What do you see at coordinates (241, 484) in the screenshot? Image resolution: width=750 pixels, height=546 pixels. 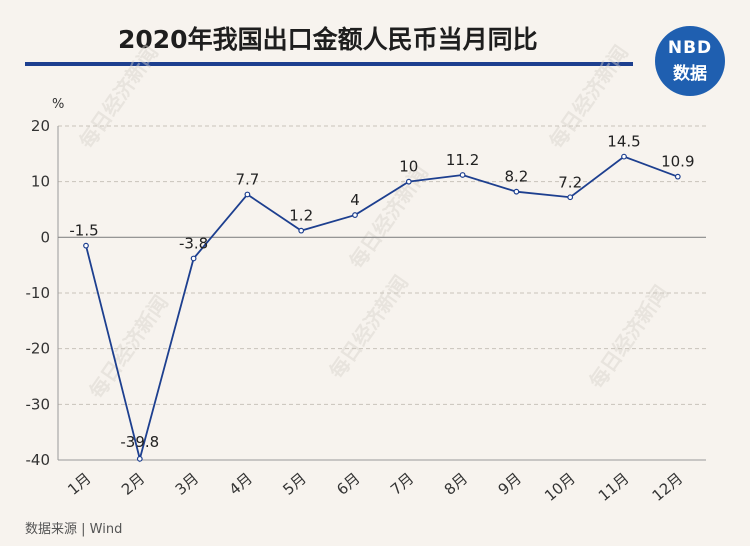 I see `x-tick-label: 4月` at bounding box center [241, 484].